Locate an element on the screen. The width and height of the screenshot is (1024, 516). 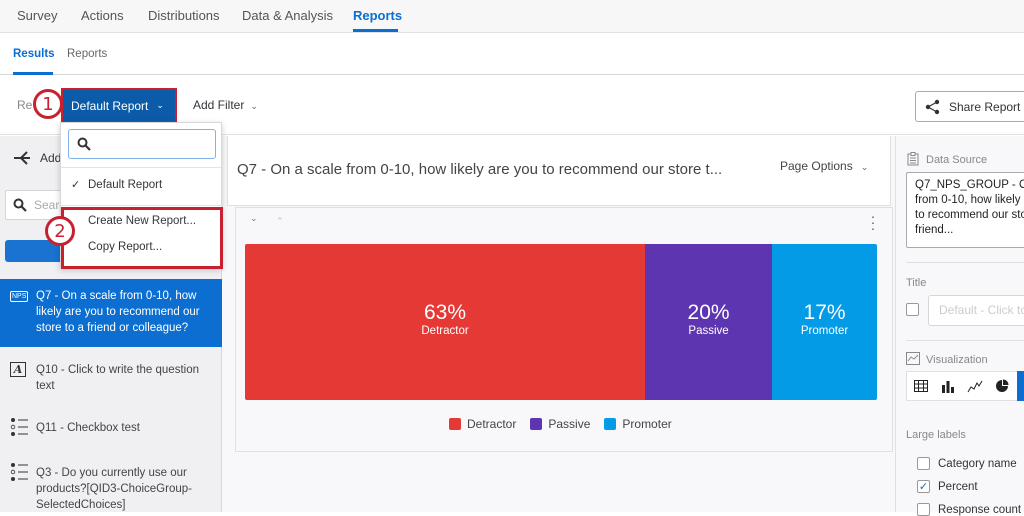
legend-item-passive: Passive is located at coordinates (560, 424).